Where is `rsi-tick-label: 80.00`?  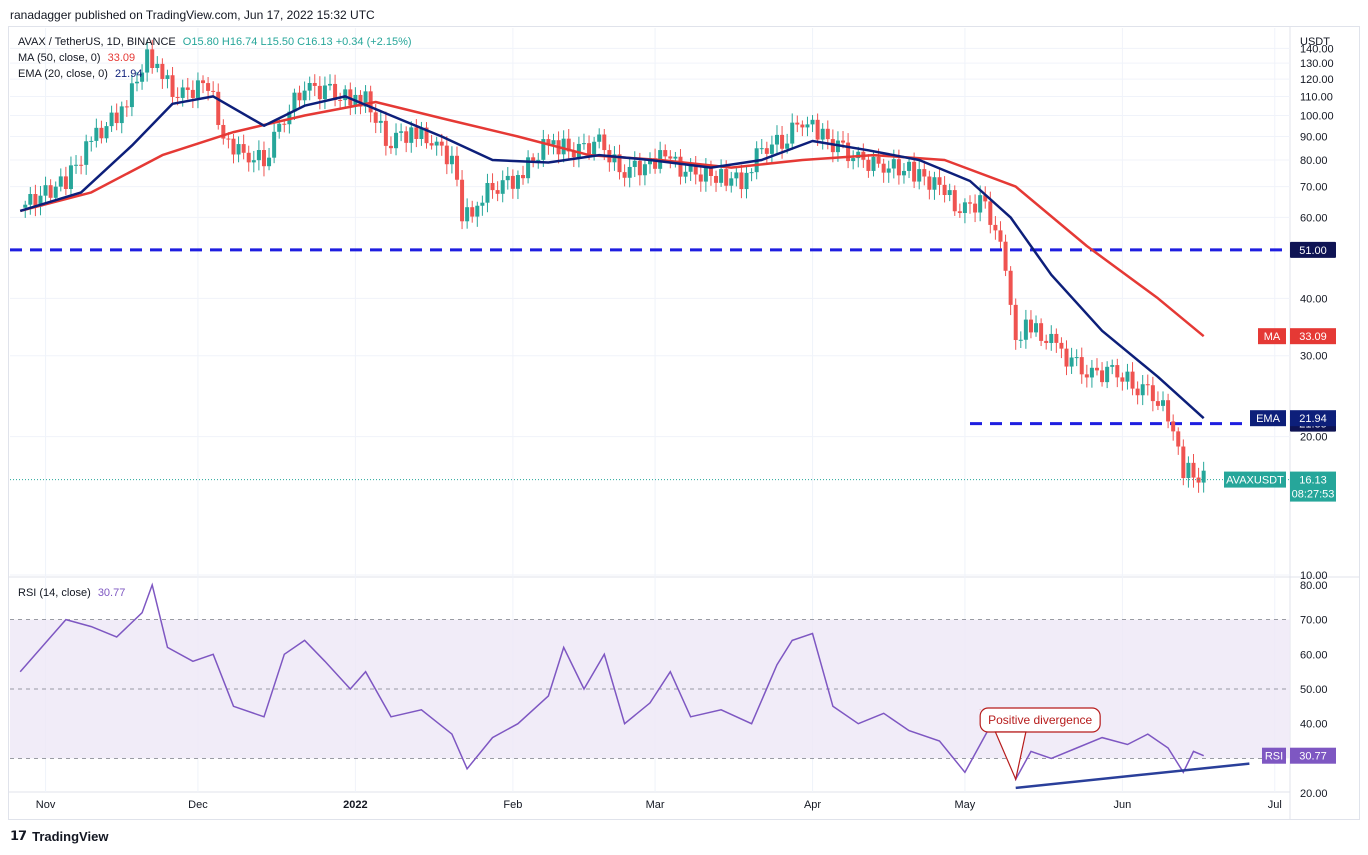
rsi-tick-label: 80.00 is located at coordinates (1314, 586).